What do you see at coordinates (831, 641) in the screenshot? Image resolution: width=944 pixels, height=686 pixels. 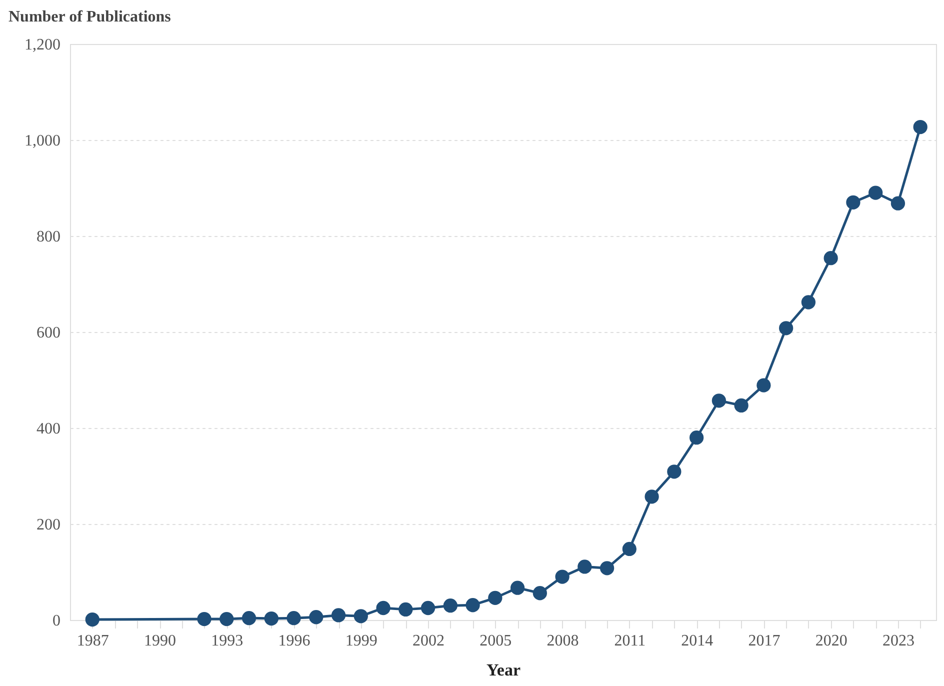 I see `x-tick-label: 2020` at bounding box center [831, 641].